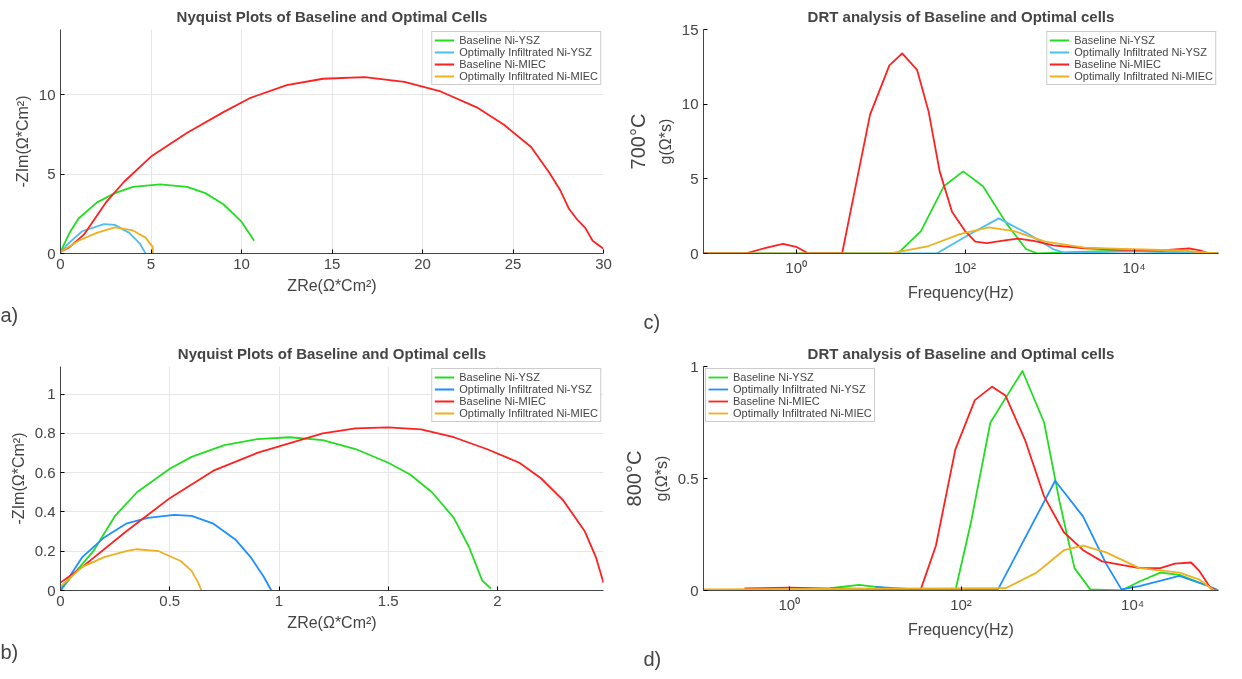 The width and height of the screenshot is (1242, 679). What do you see at coordinates (279, 600) in the screenshot?
I see `x-tick-label: 1` at bounding box center [279, 600].